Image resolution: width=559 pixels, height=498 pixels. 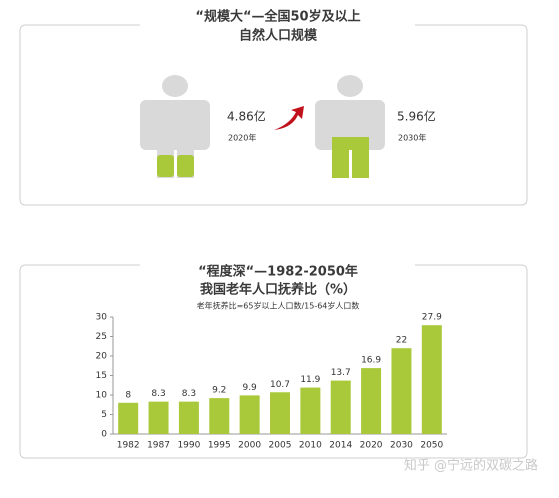 I want to click on x-tick-label: 2005, so click(x=280, y=446).